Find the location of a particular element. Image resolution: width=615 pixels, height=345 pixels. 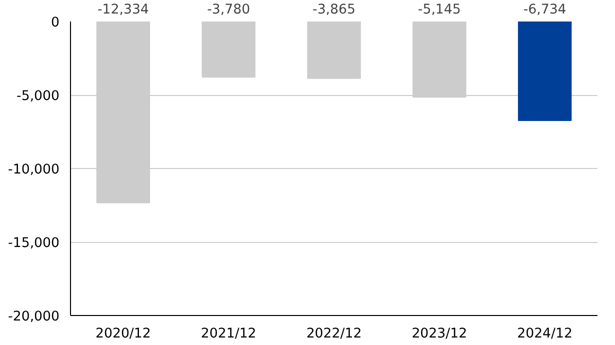

y-tick-label: -20,000 is located at coordinates (34, 317).